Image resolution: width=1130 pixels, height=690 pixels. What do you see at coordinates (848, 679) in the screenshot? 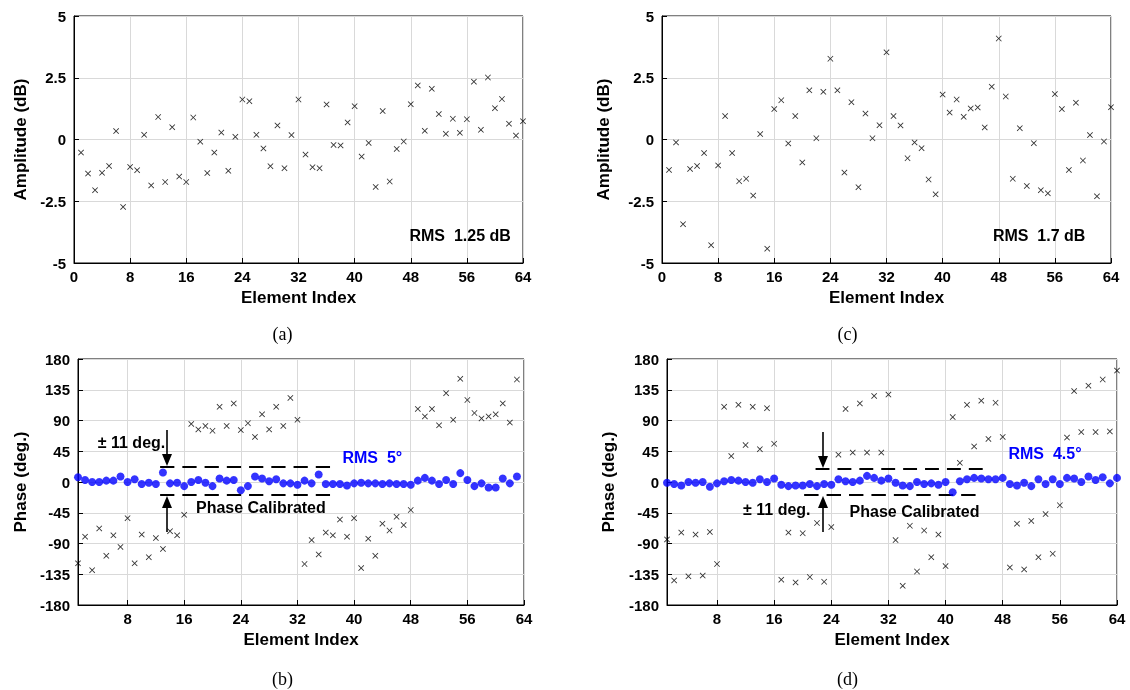
I see `text: (d)` at bounding box center [848, 679].